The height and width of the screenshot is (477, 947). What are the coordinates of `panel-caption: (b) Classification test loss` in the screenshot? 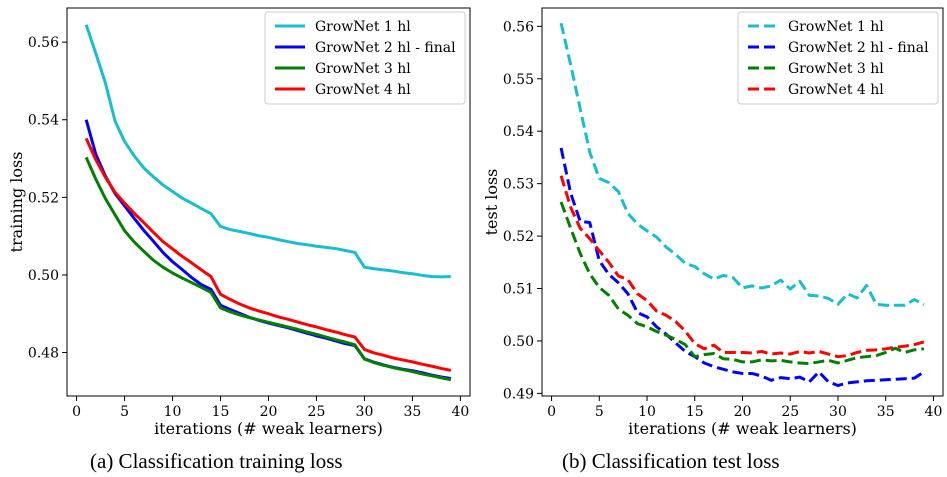 It's located at (671, 461).